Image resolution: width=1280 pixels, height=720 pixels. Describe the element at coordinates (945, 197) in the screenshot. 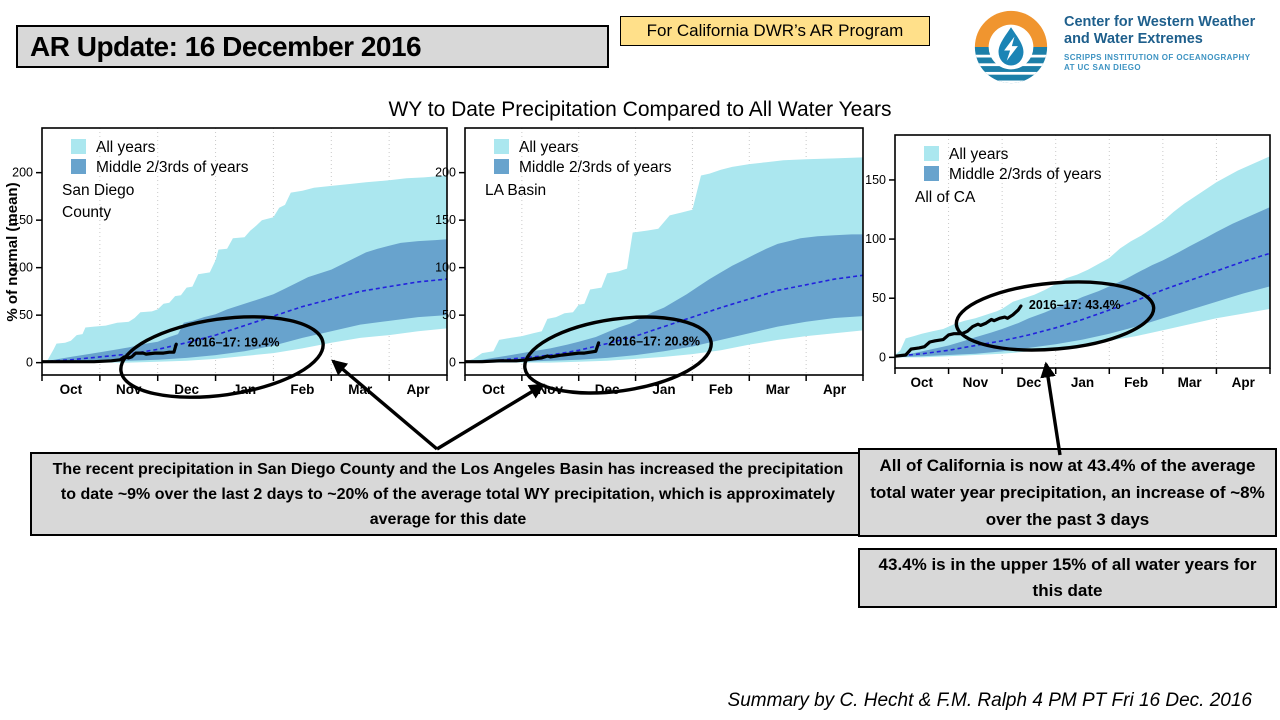

I see `region-label: All of CA` at that location.